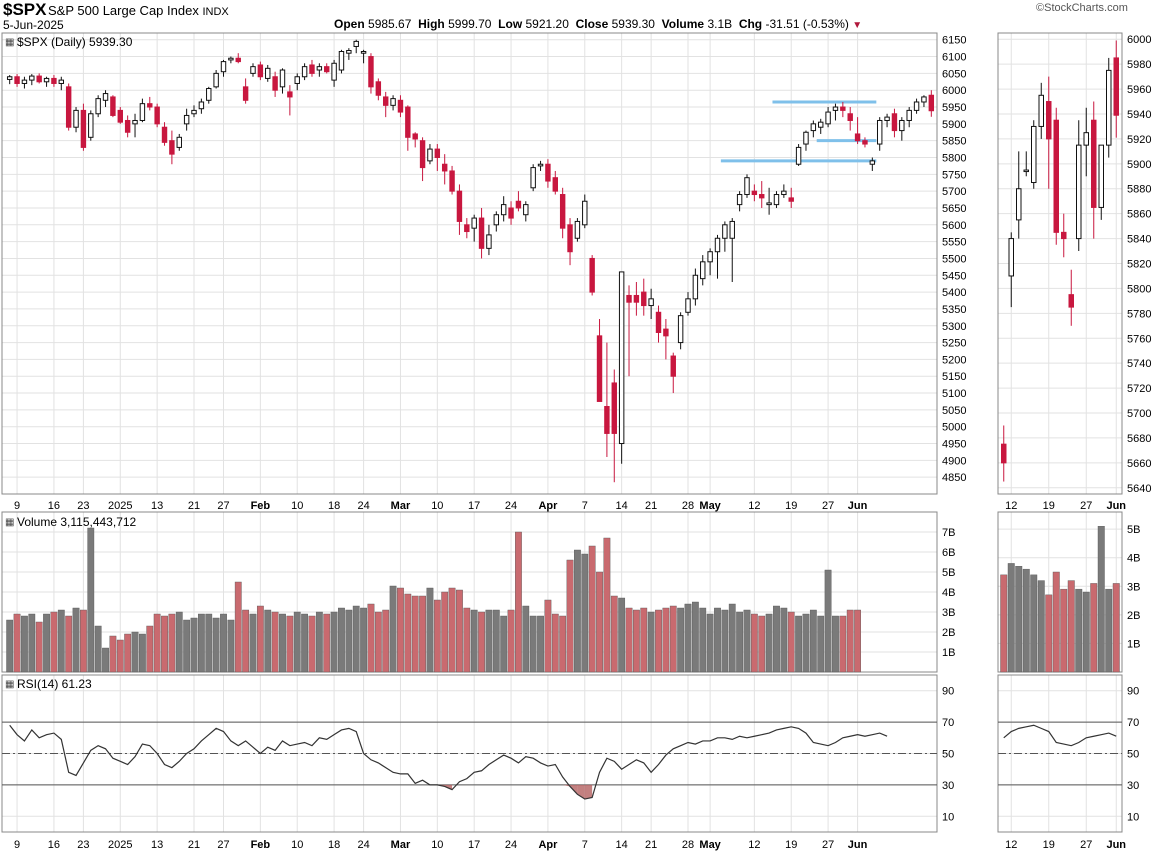 The height and width of the screenshot is (852, 1158). I want to click on inset-x-tick-label: Jun, so click(1116, 506).